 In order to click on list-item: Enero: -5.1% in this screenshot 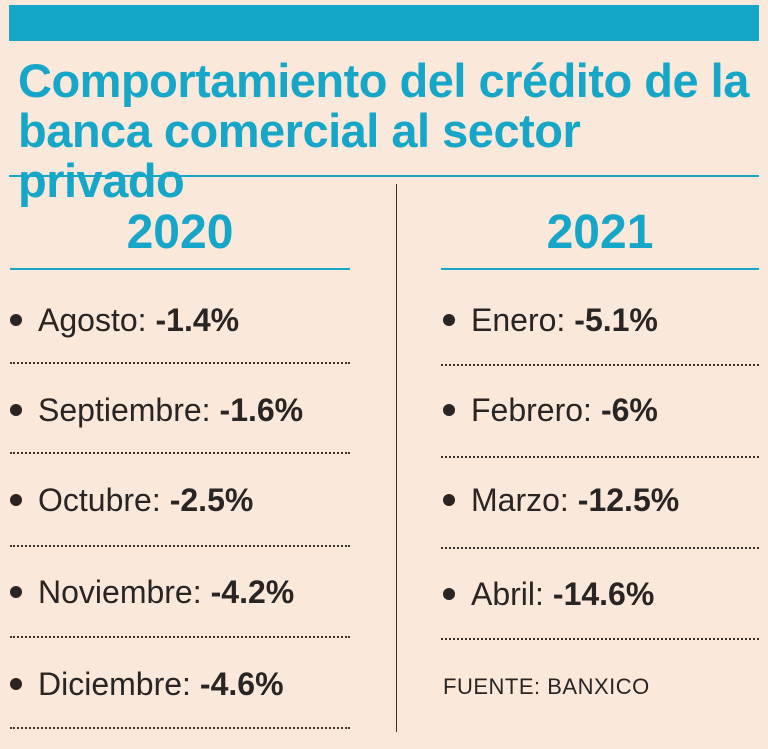, I will do `click(550, 320)`.